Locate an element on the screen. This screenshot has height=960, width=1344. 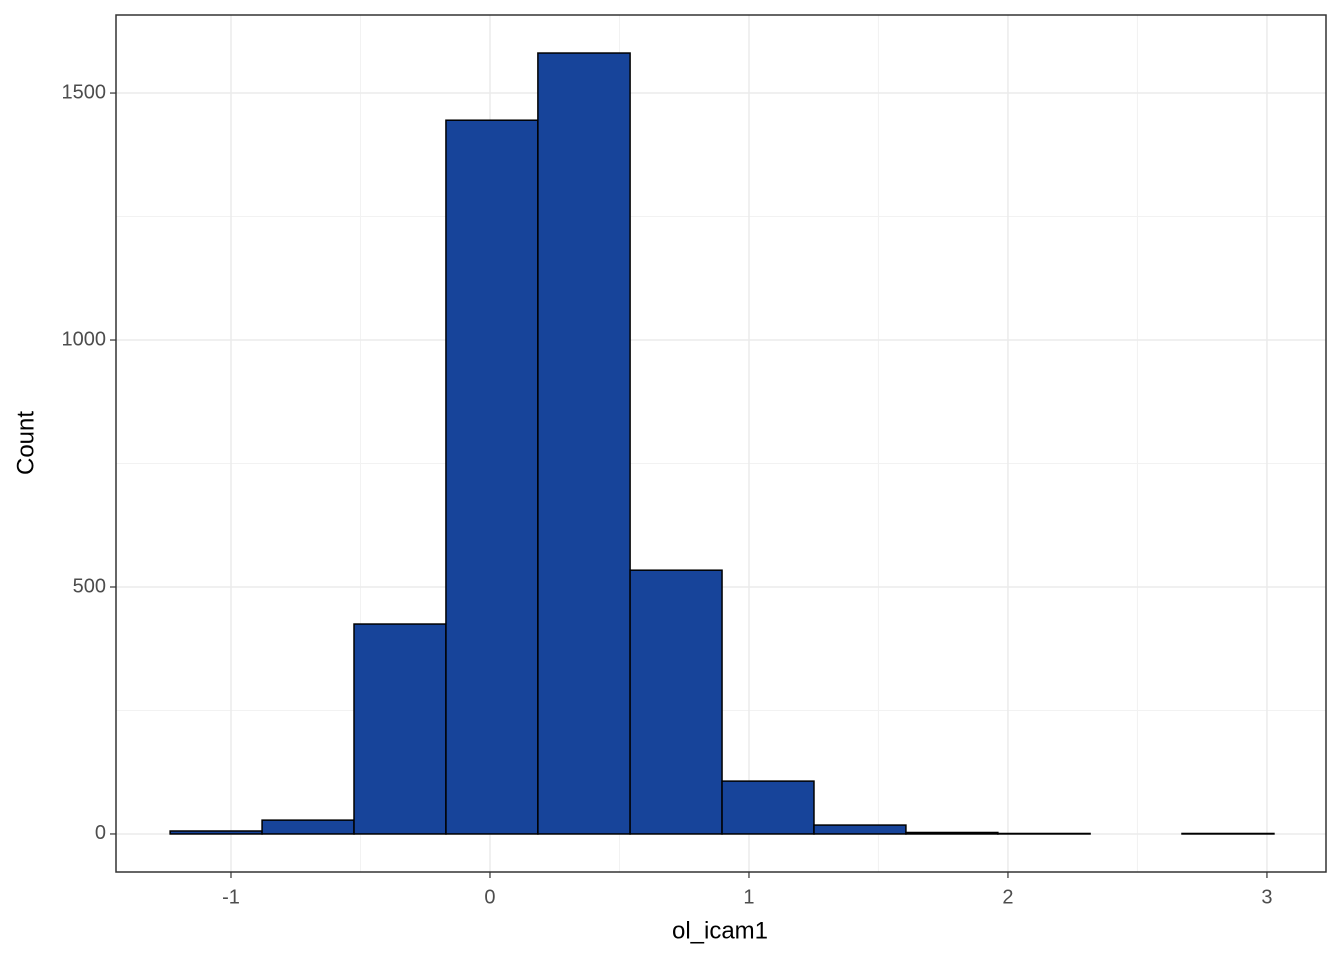
x-tick-label: -1 is located at coordinates (231, 897).